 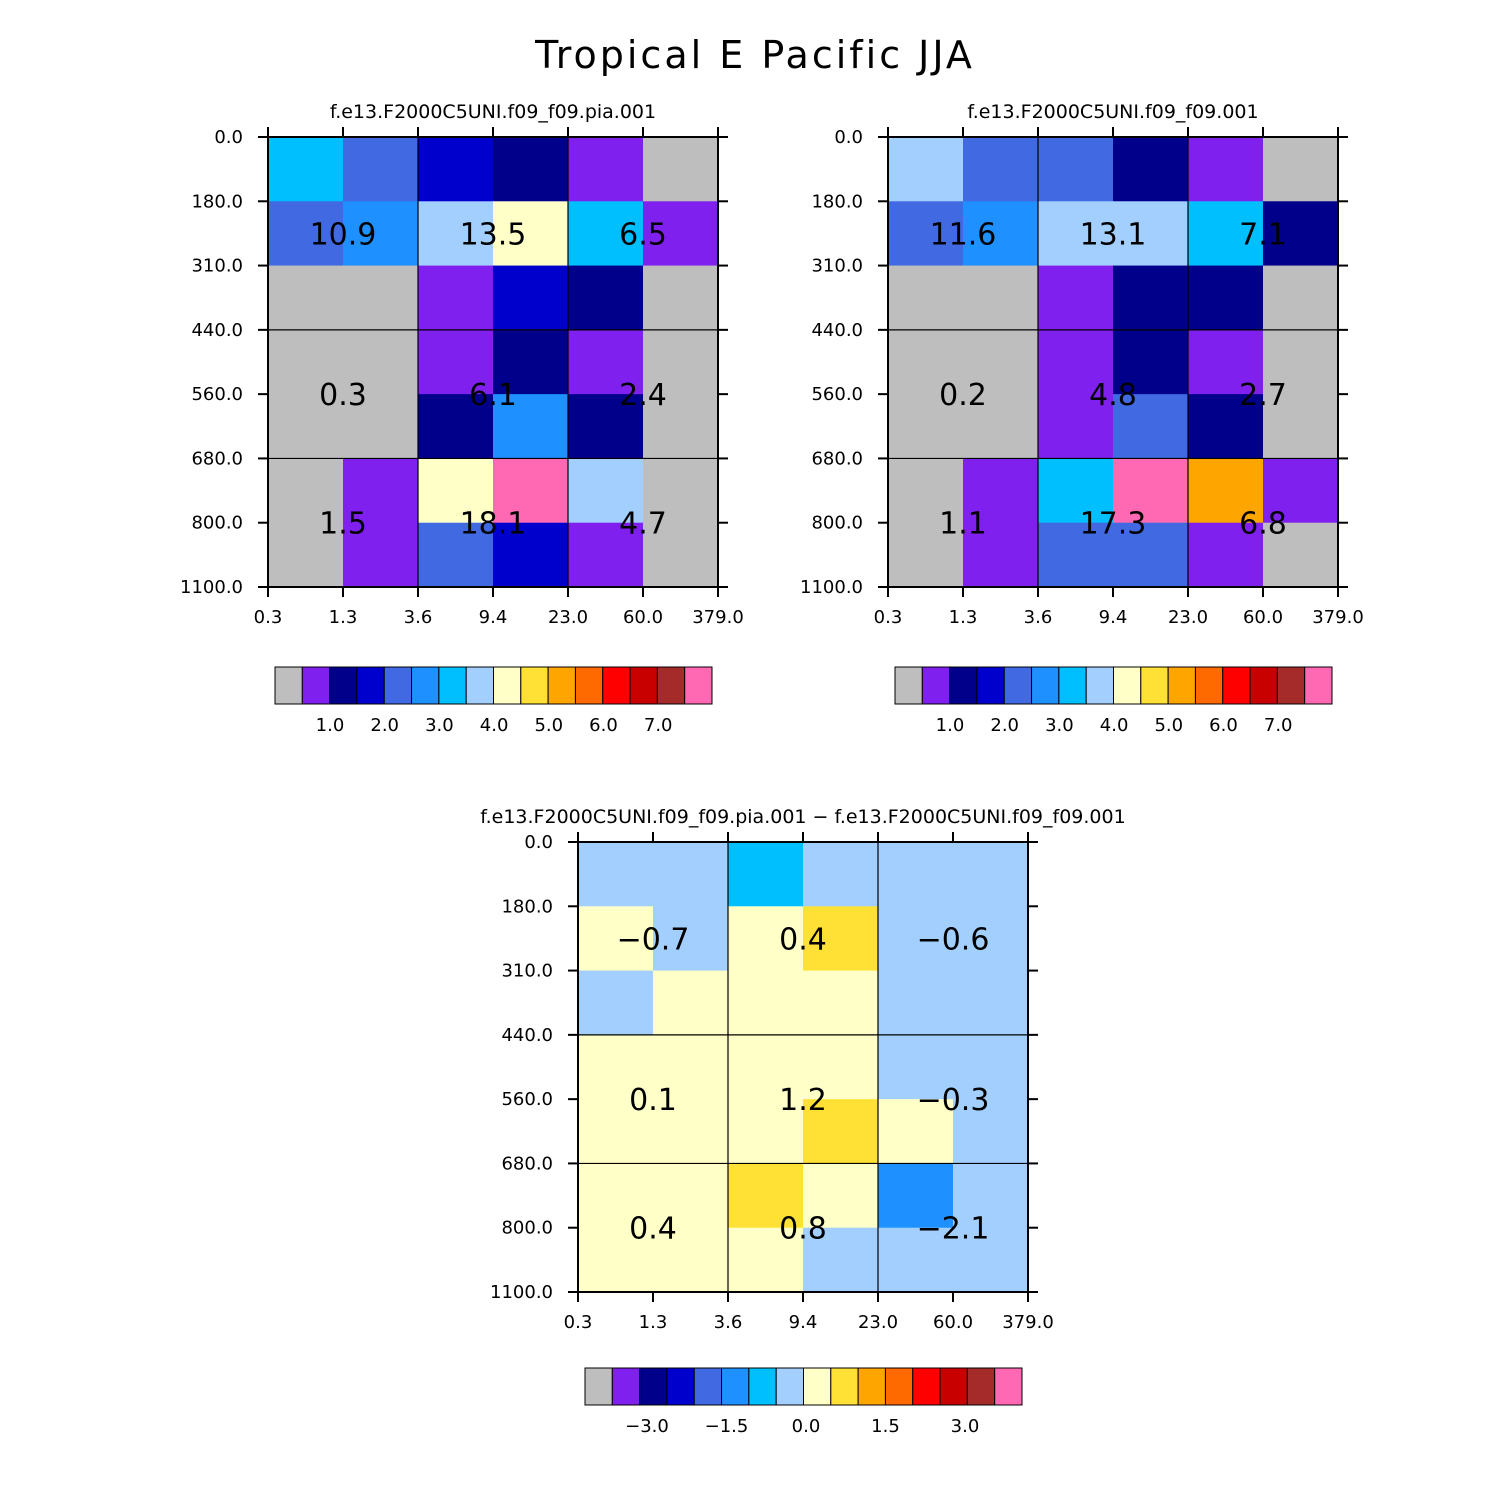 I want to click on y-tick-label: 440.0, so click(x=527, y=1035).